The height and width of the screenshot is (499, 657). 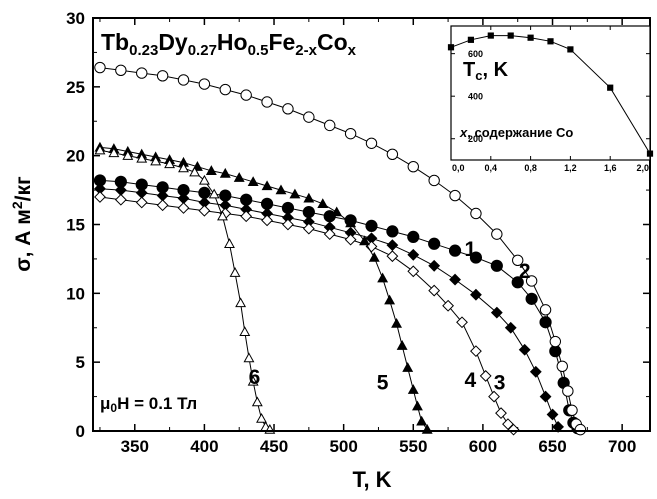 What do you see at coordinates (75, 156) in the screenshot?
I see `y-tick-label: 20` at bounding box center [75, 156].